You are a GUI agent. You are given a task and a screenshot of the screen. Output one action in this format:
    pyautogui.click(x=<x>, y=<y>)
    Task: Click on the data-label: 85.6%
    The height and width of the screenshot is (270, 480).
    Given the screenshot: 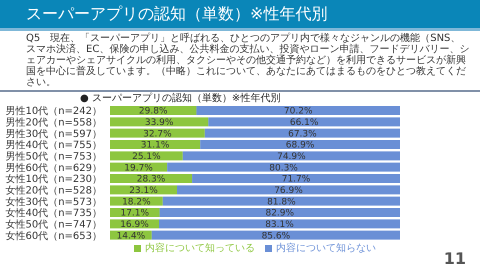 What is the action you would take?
    pyautogui.click(x=276, y=236)
    